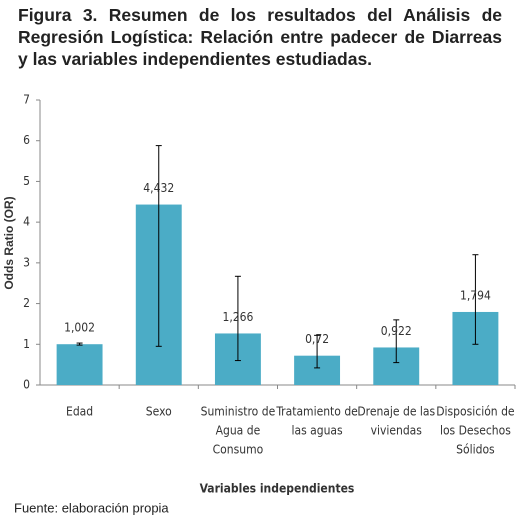 This screenshot has height=525, width=517. What do you see at coordinates (159, 412) in the screenshot?
I see `x-tick-label: Sexo` at bounding box center [159, 412].